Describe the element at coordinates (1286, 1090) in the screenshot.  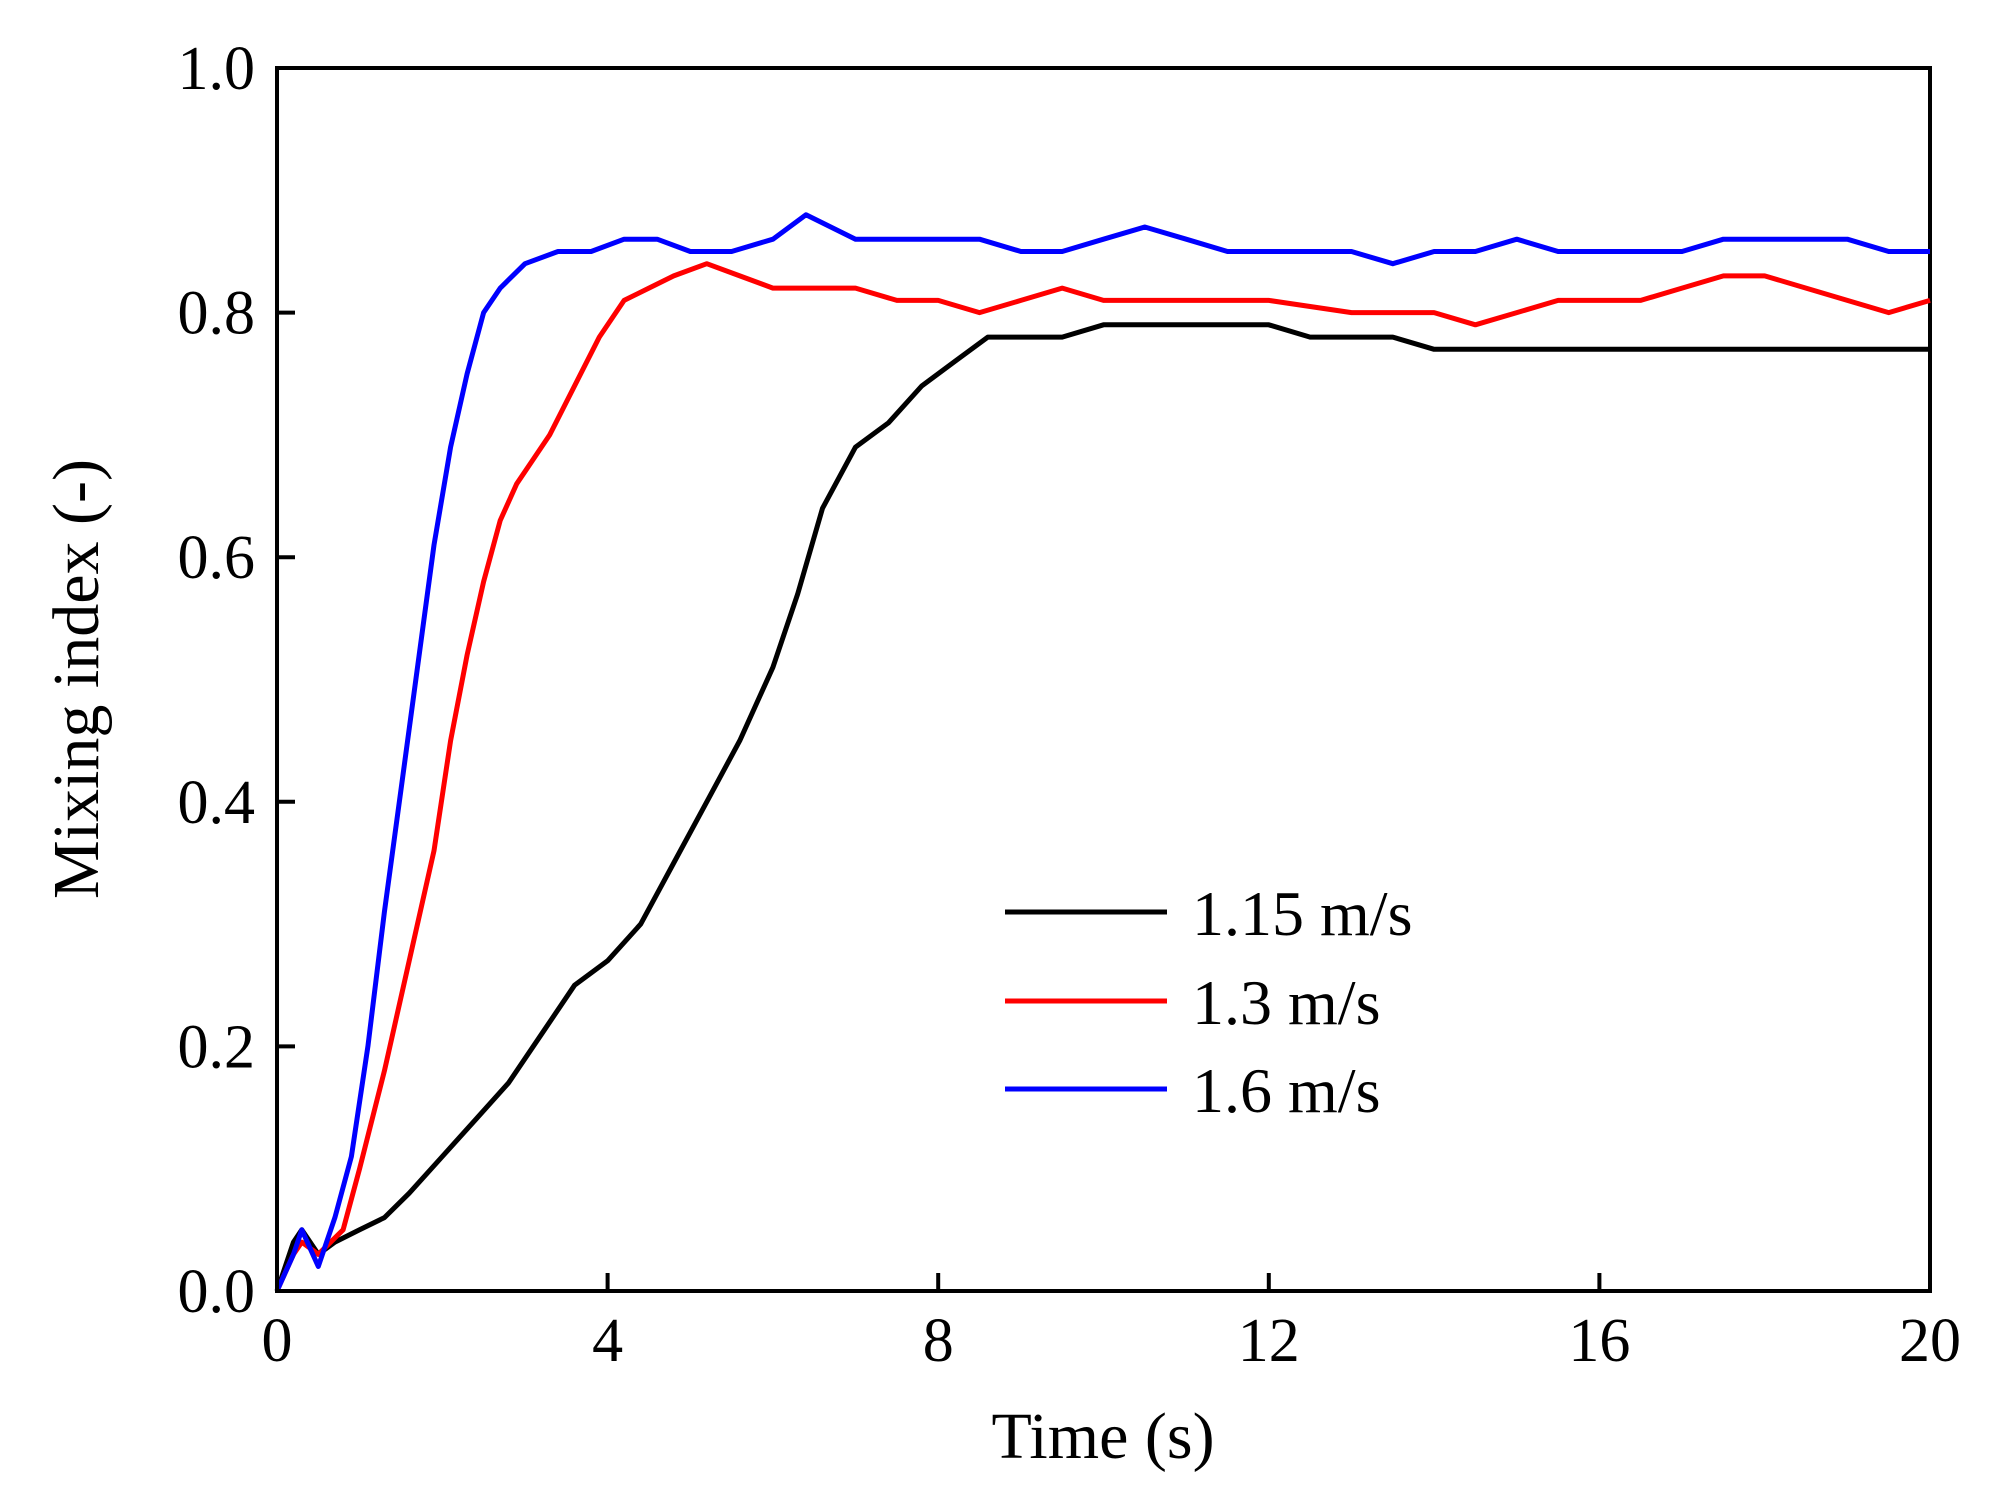
I see `legend-label-1-6: 1.6 m/s` at that location.